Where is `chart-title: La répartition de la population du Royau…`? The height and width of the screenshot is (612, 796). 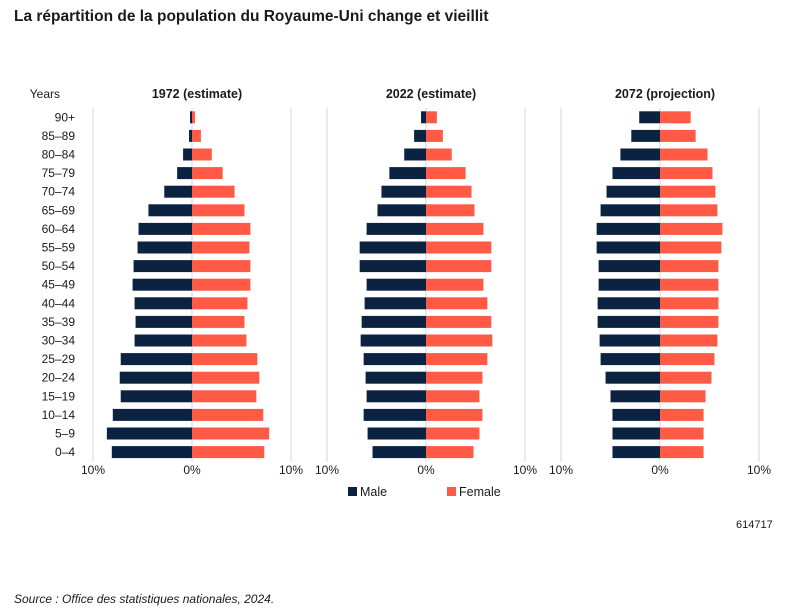 chart-title: La répartition de la population du Royau… is located at coordinates (251, 16).